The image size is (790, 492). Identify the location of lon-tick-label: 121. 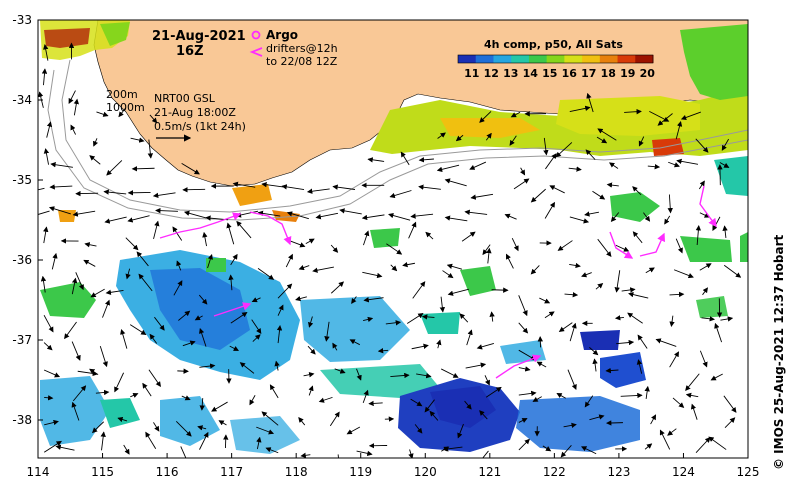
(489, 472).